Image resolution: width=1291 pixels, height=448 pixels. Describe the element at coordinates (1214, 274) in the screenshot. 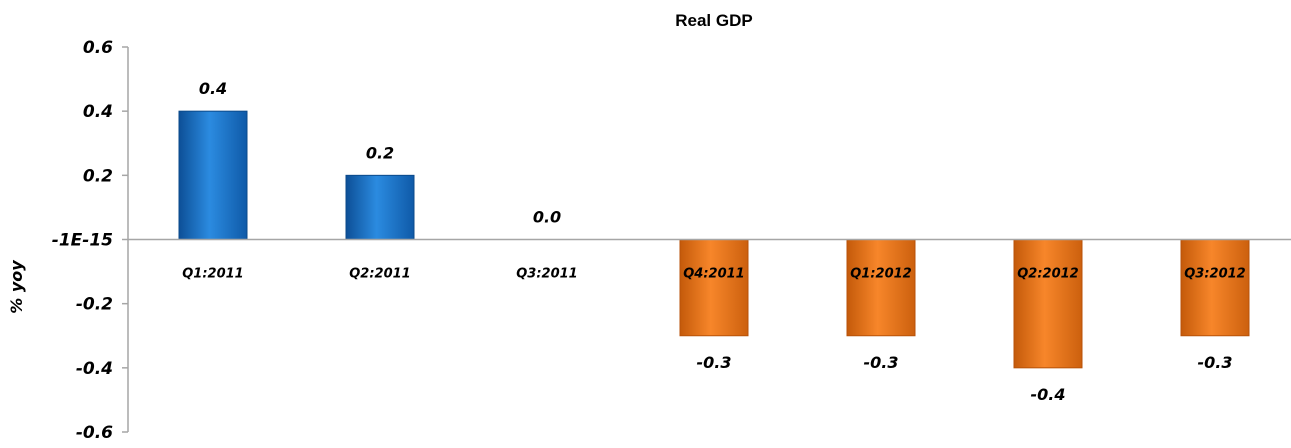

I see `category-label: Q3:2012` at that location.